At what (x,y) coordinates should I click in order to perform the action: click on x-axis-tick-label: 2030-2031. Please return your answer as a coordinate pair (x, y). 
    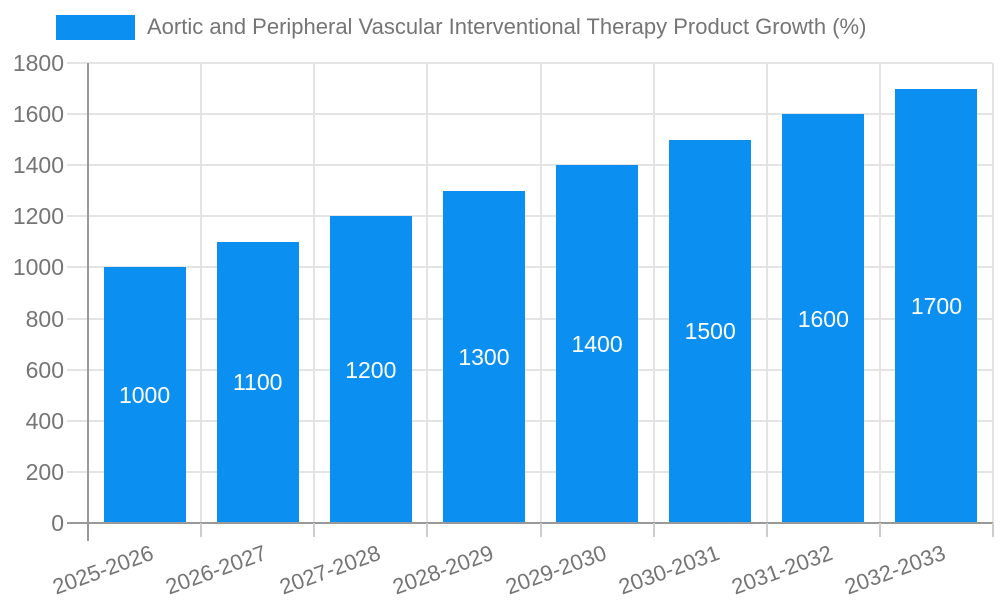
    Looking at the image, I should click on (669, 570).